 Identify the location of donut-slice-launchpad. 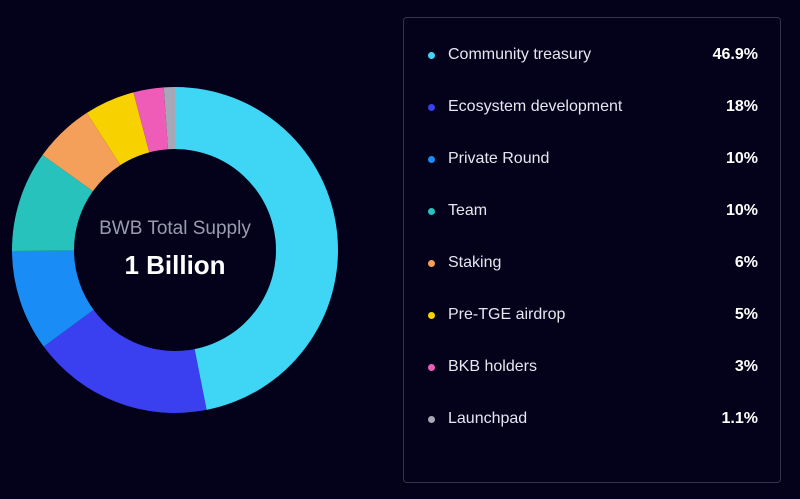
(169, 118).